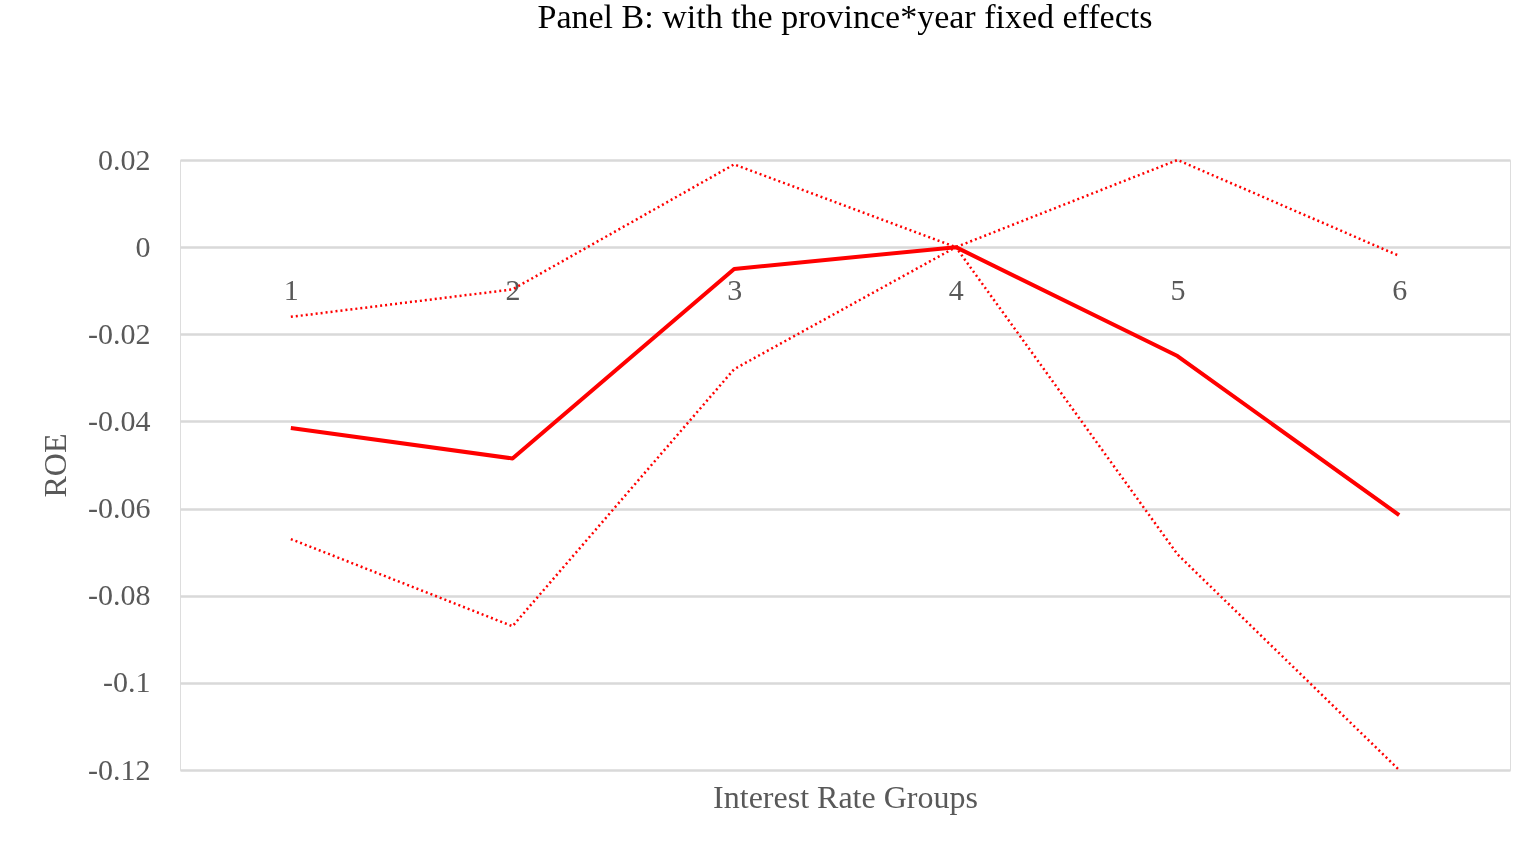  What do you see at coordinates (55, 465) in the screenshot?
I see `y-axis-title: ROE` at bounding box center [55, 465].